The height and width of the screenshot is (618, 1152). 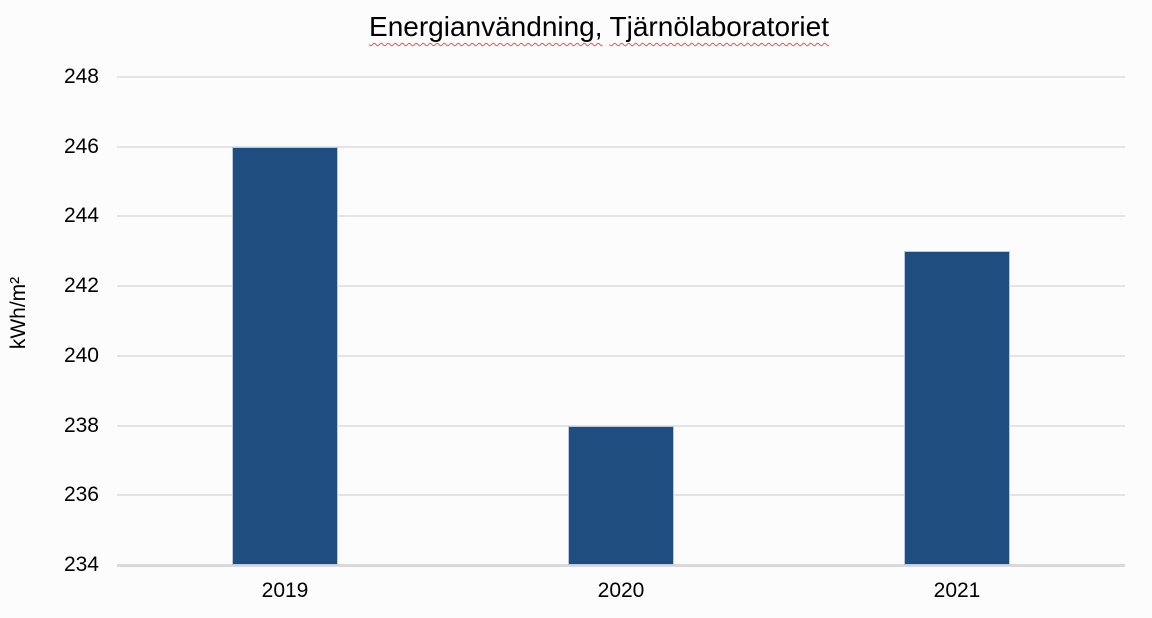 I want to click on y-tick-label: 246, so click(x=81, y=146).